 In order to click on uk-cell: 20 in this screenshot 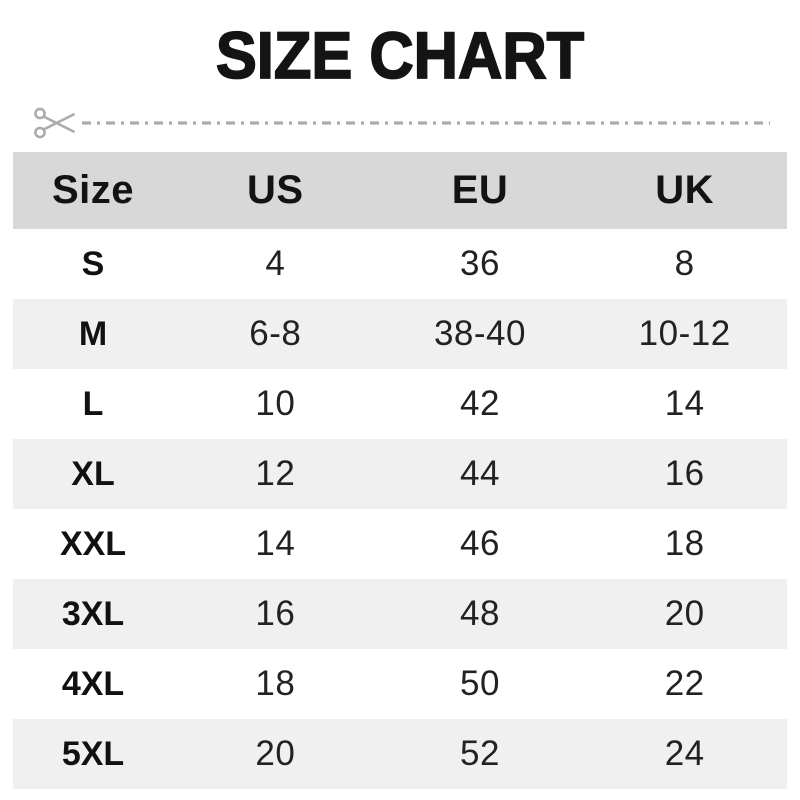, I will do `click(684, 613)`.